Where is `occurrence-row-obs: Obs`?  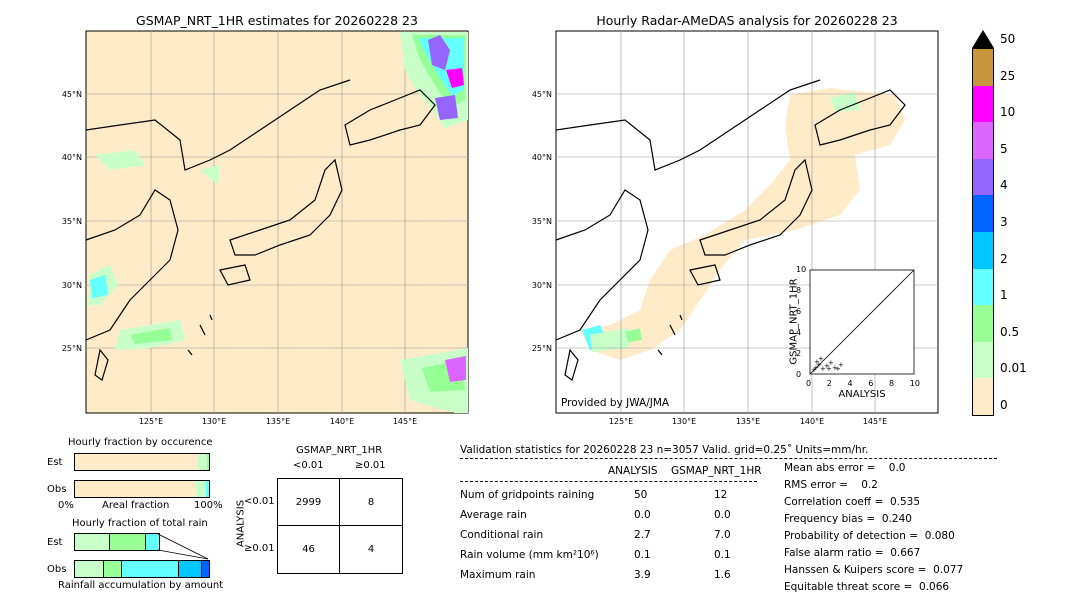
occurrence-row-obs: Obs is located at coordinates (57, 489).